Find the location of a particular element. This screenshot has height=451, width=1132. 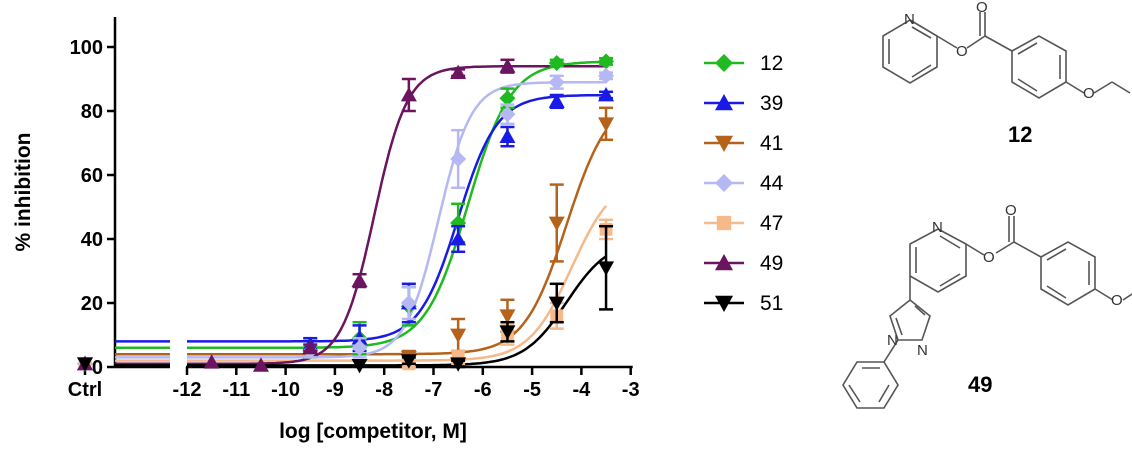

x-tick-label: -7 is located at coordinates (434, 390).